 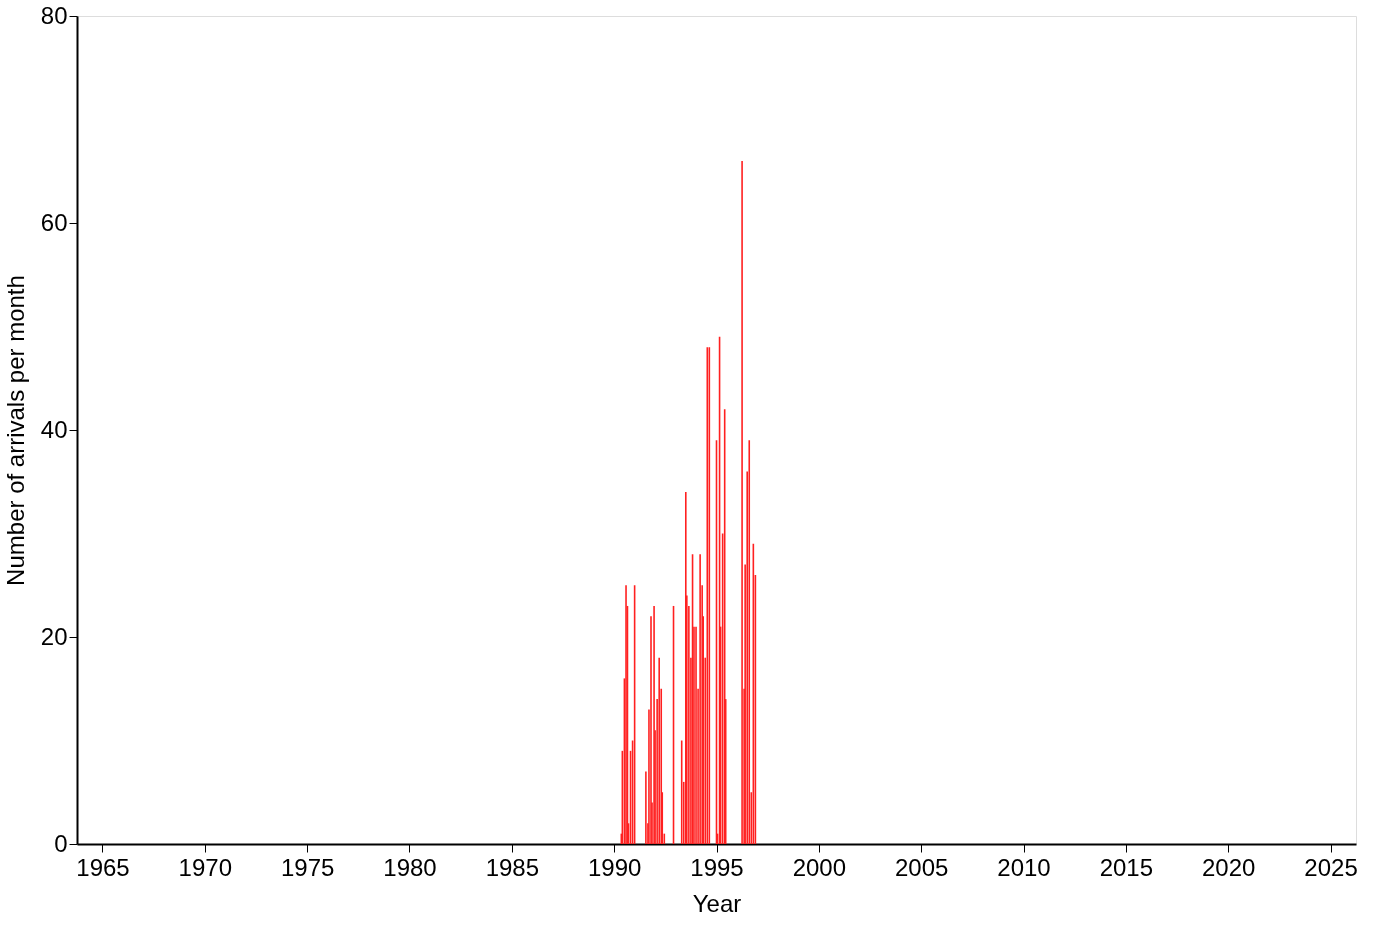 I want to click on x-tick-label: 1975, so click(x=307, y=867).